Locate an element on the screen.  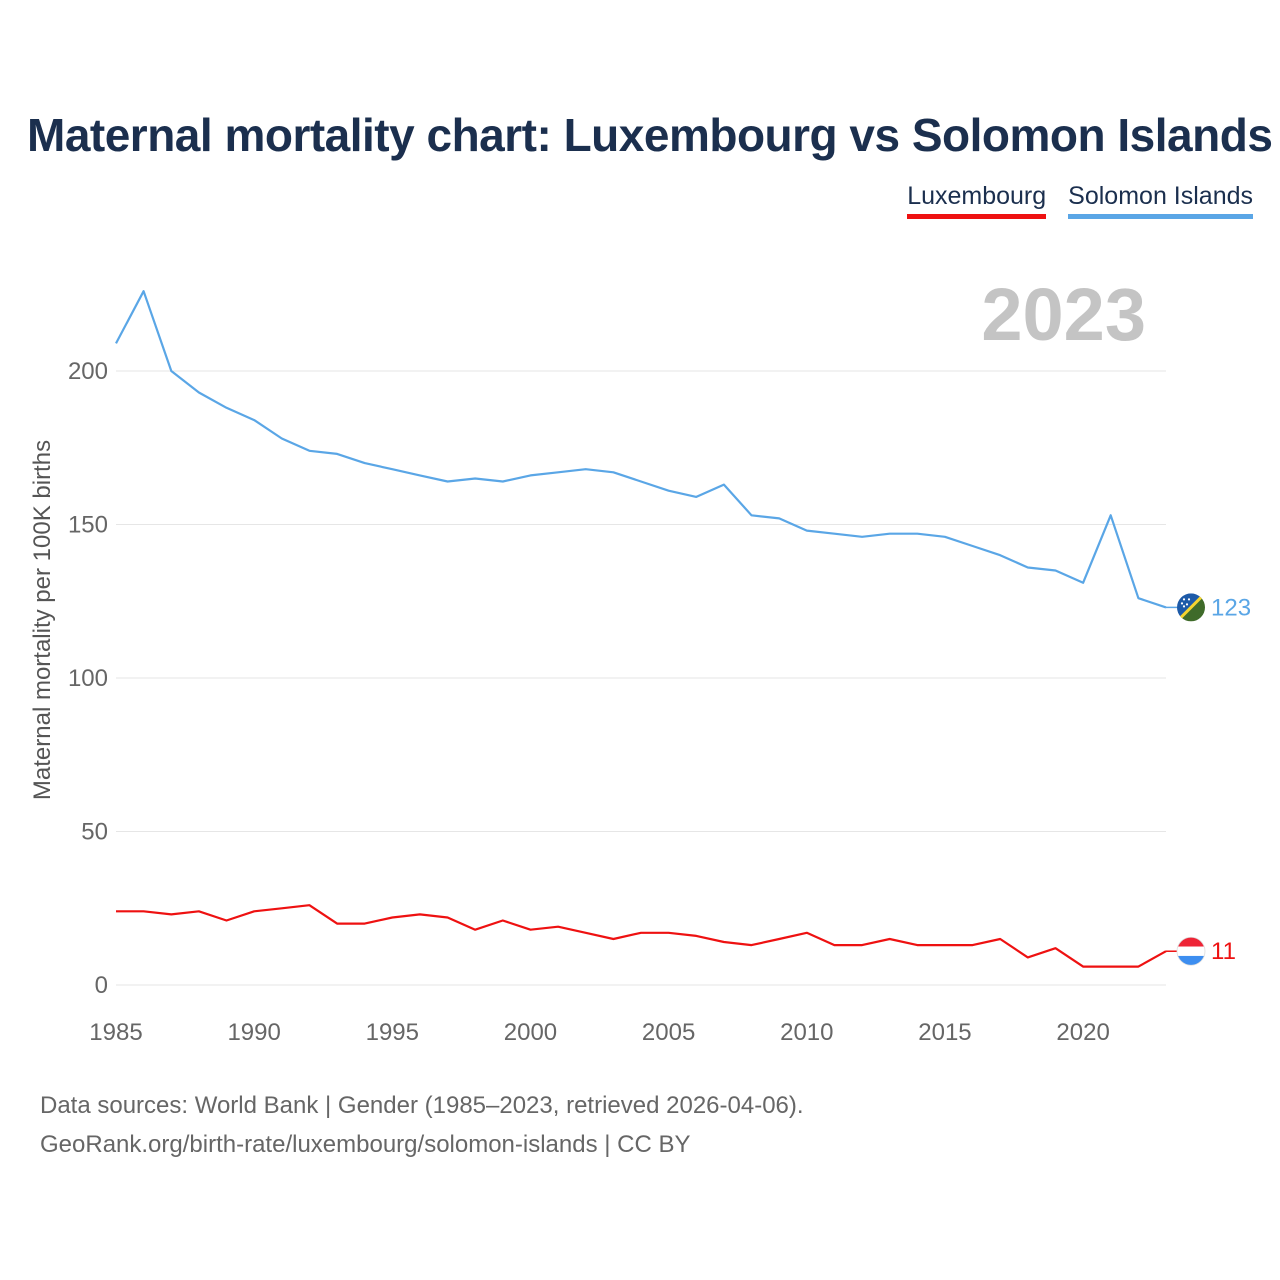
x-tick-label: 2020 is located at coordinates (1082, 1032).